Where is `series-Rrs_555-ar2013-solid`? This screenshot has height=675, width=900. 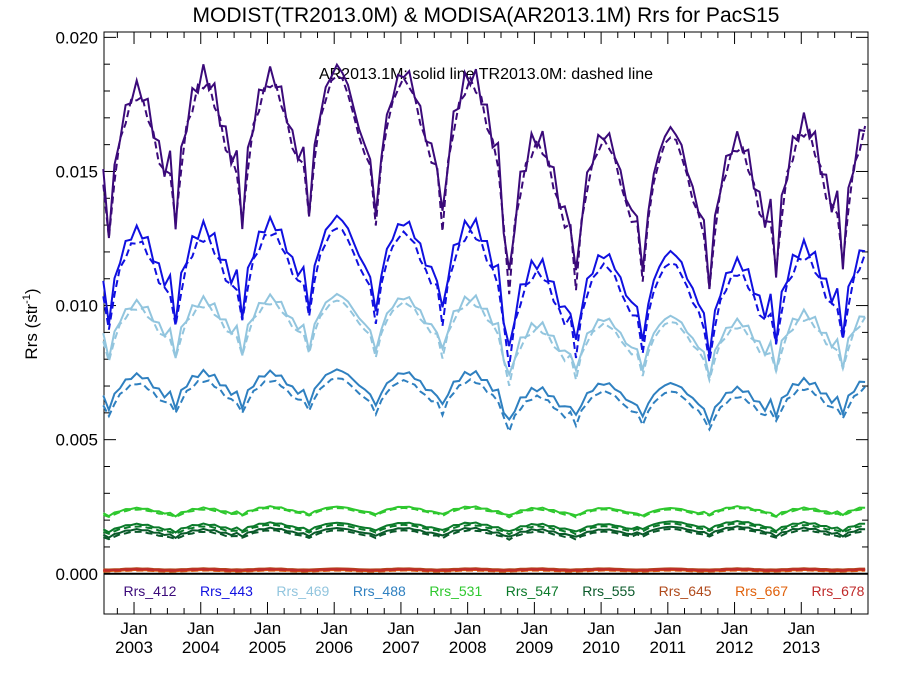
series-Rrs_555-ar2013-solid is located at coordinates (484, 532).